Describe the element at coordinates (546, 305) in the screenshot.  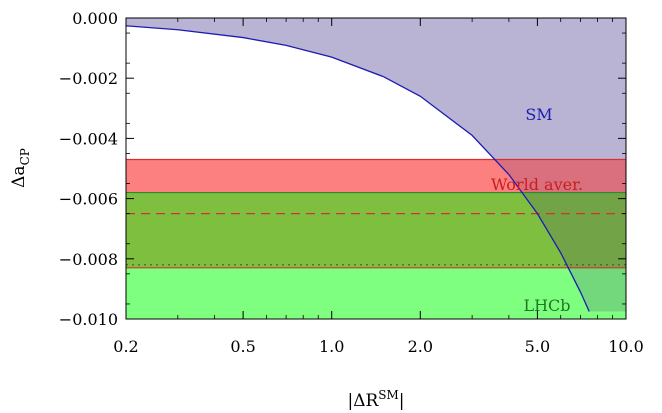
I see `lhcb-label: LHCb` at that location.